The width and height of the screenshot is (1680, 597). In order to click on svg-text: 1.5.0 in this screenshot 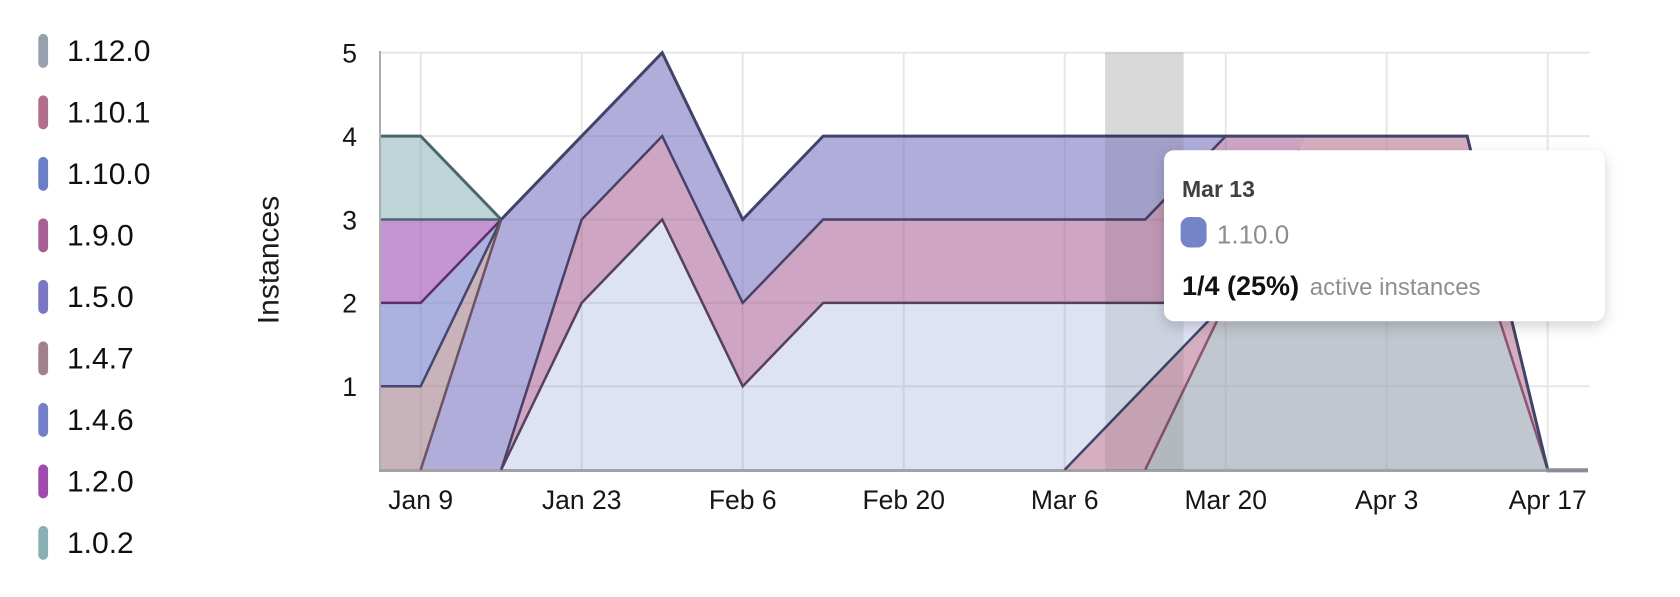, I will do `click(100, 297)`.